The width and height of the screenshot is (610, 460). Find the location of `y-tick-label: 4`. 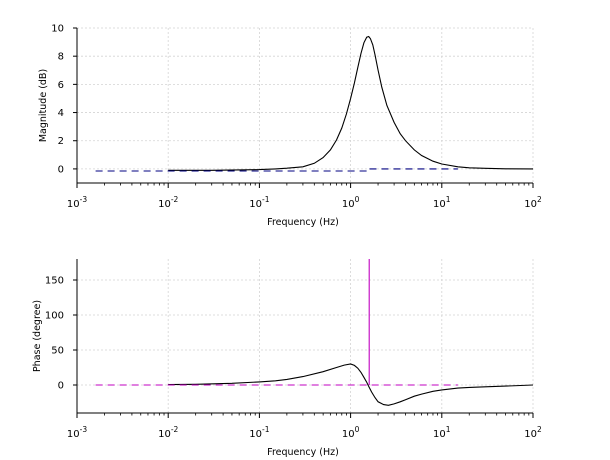

y-tick-label: 4 is located at coordinates (61, 113).